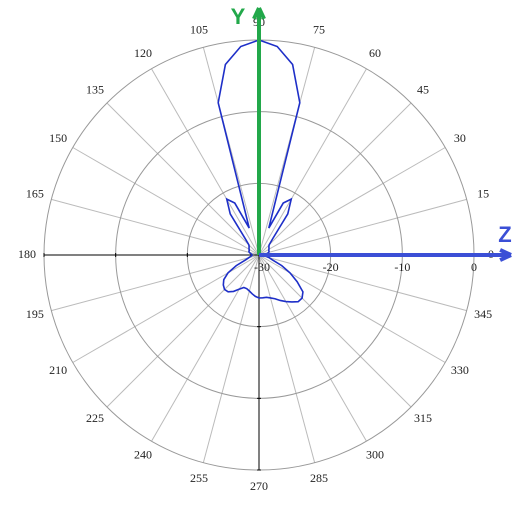 The height and width of the screenshot is (512, 518). Describe the element at coordinates (199, 30) in the screenshot. I see `angle-tick-label: 105` at that location.